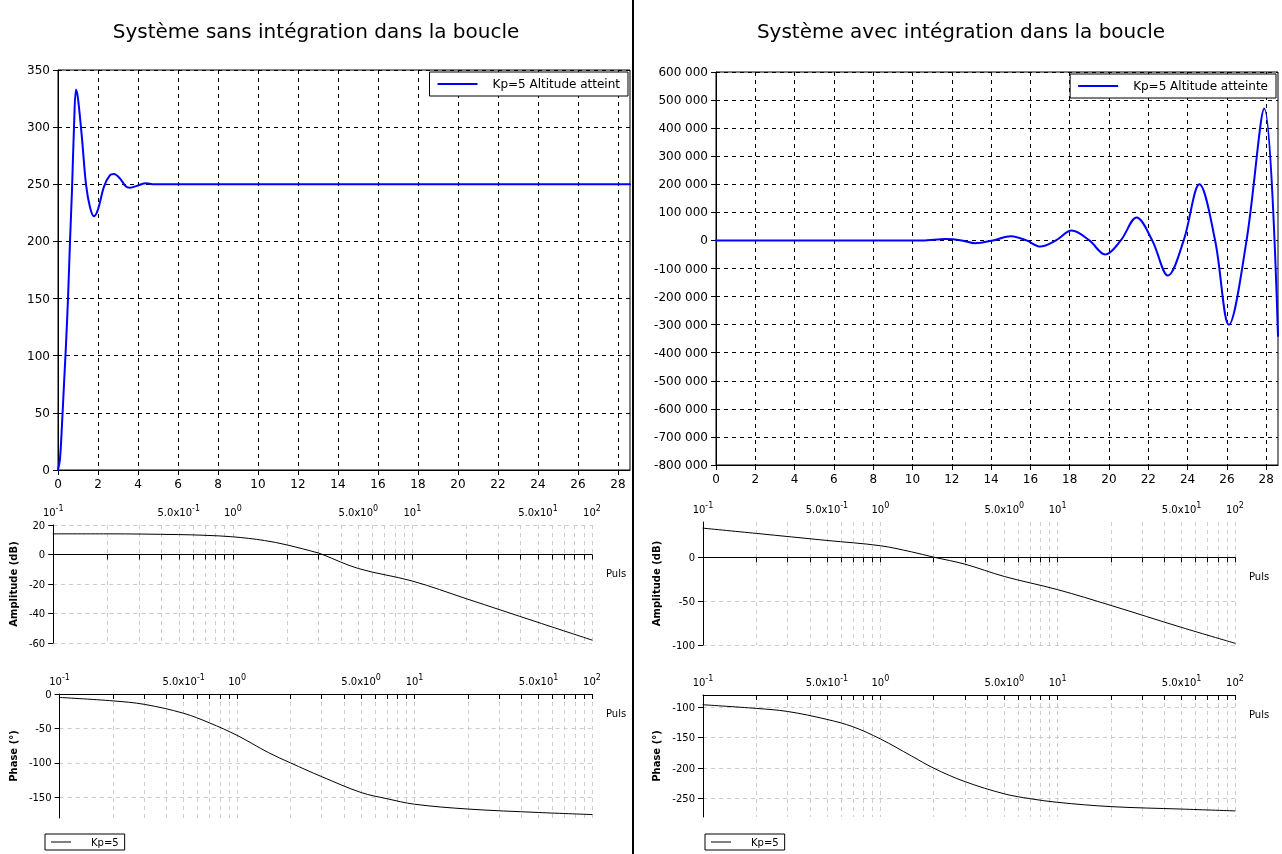 This screenshot has width=1282, height=854. Describe the element at coordinates (683, 128) in the screenshot. I see `y-tick-label: 400 000` at that location.